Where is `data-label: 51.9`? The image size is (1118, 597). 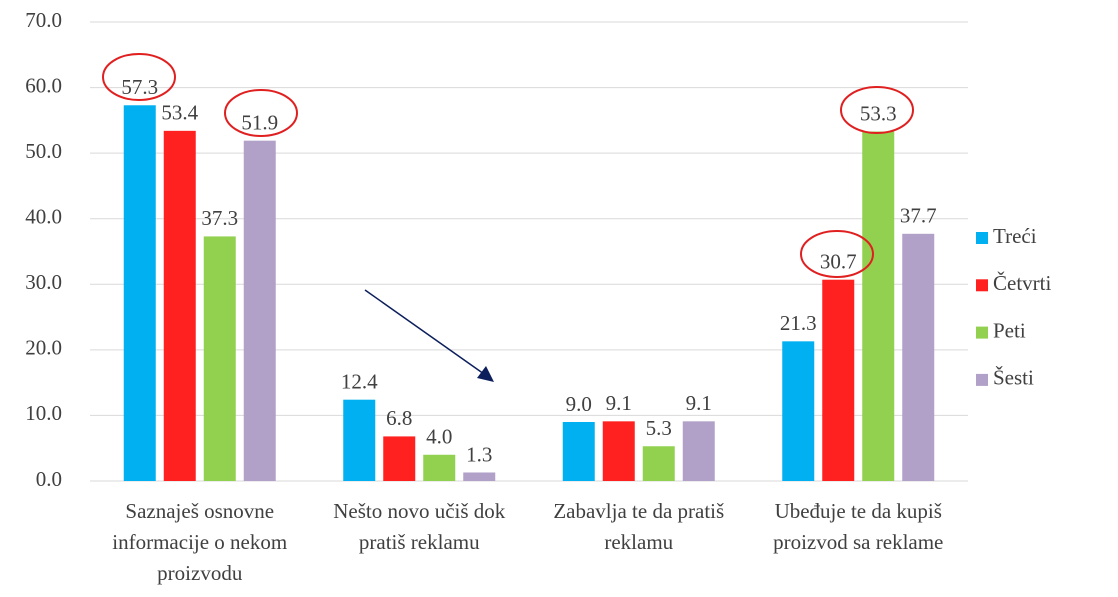 data-label: 51.9 is located at coordinates (259, 122).